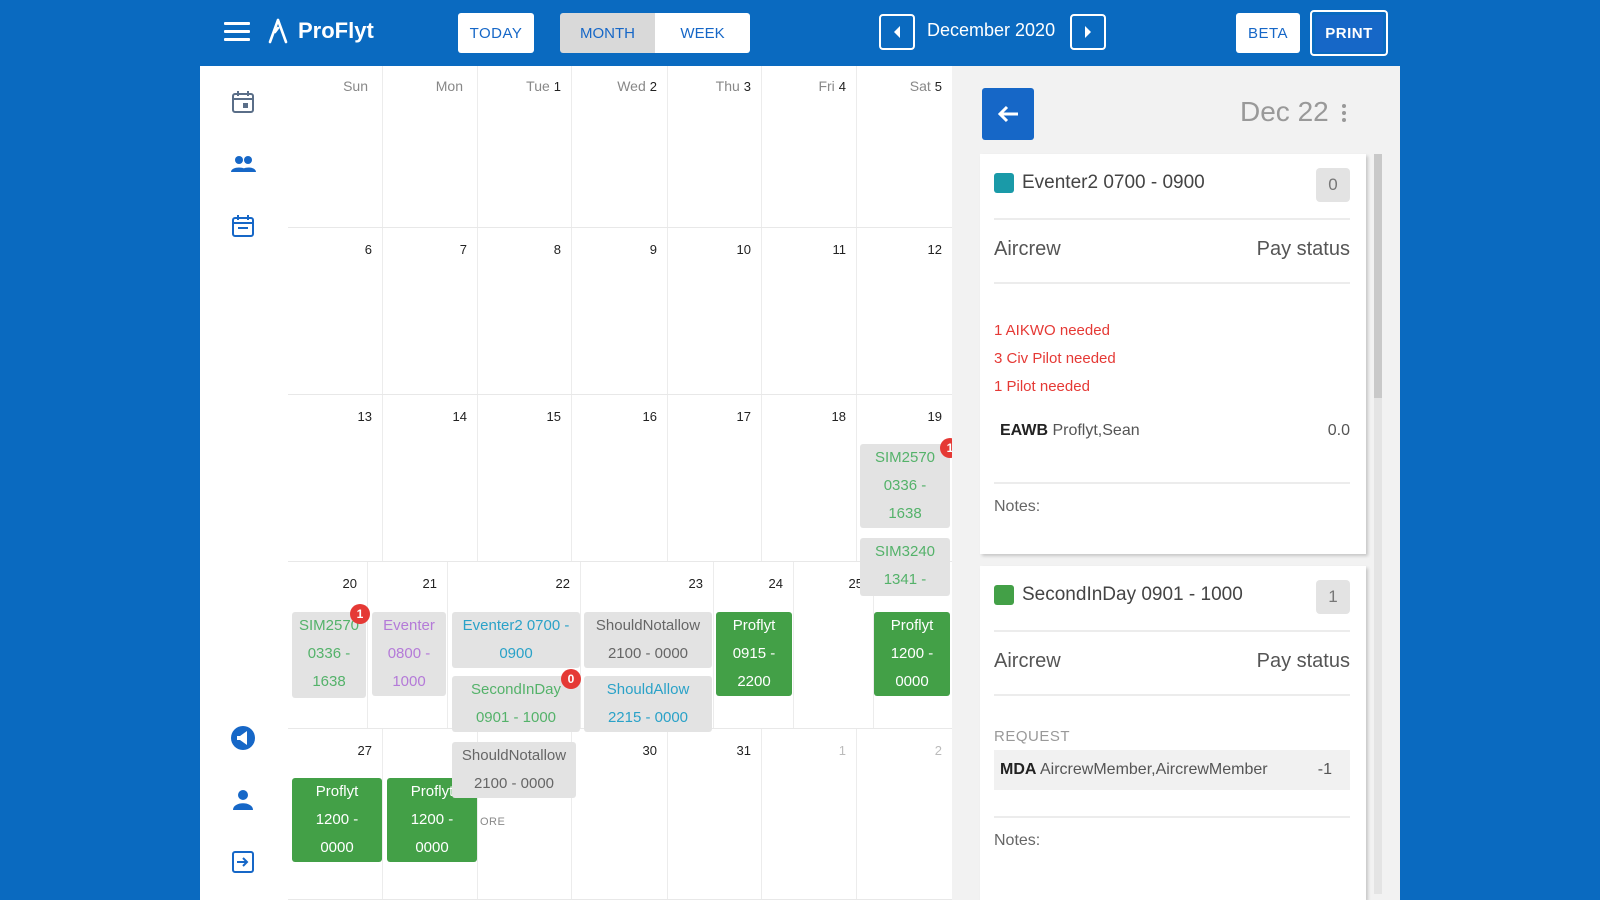 This screenshot has height=900, width=1600. I want to click on weekday-label: Sun, so click(355, 86).